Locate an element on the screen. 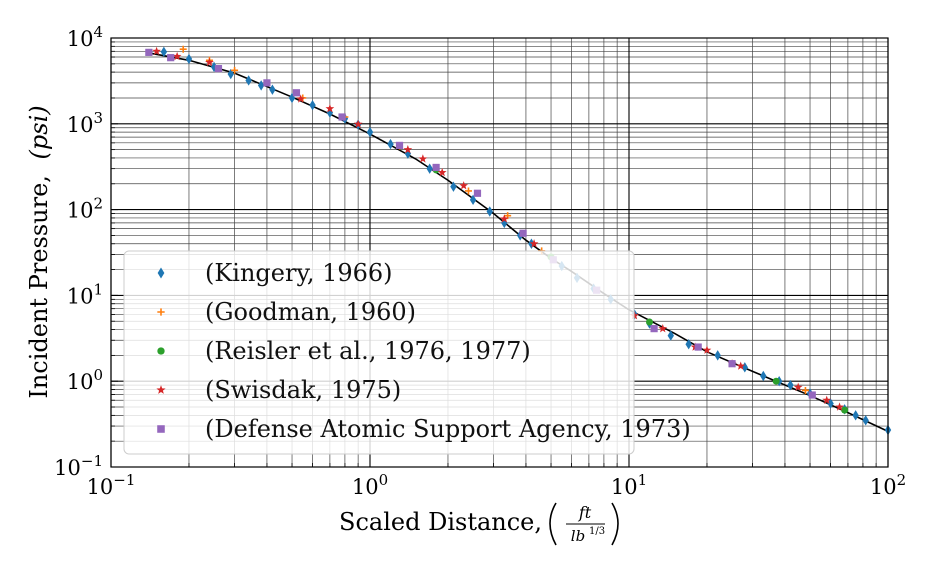 This screenshot has width=931, height=576. legend-item: (Reisler et al., 1976, 1977) is located at coordinates (344, 351).